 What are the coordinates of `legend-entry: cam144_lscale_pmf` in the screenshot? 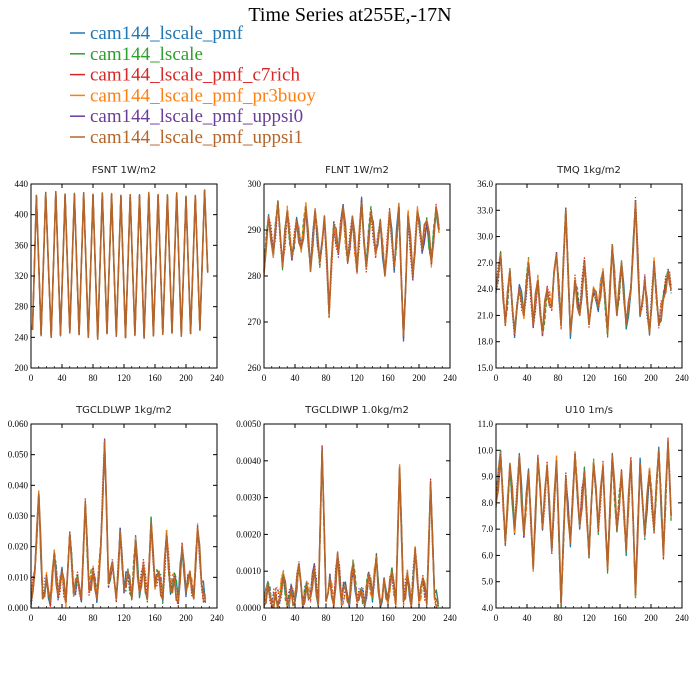 It's located at (157, 33).